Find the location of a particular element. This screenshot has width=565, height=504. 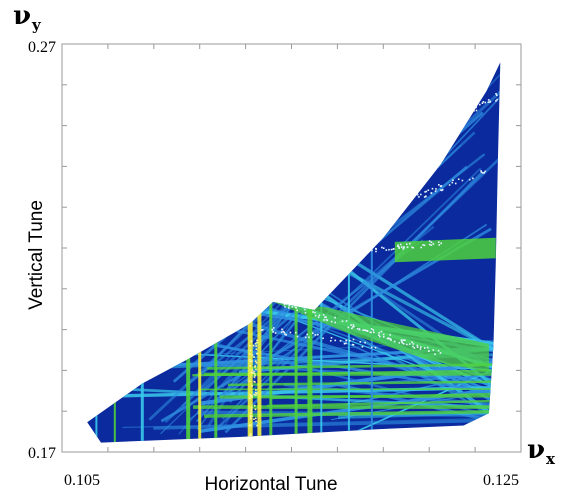

x-axis-label: Horizontal Tune is located at coordinates (270, 484).